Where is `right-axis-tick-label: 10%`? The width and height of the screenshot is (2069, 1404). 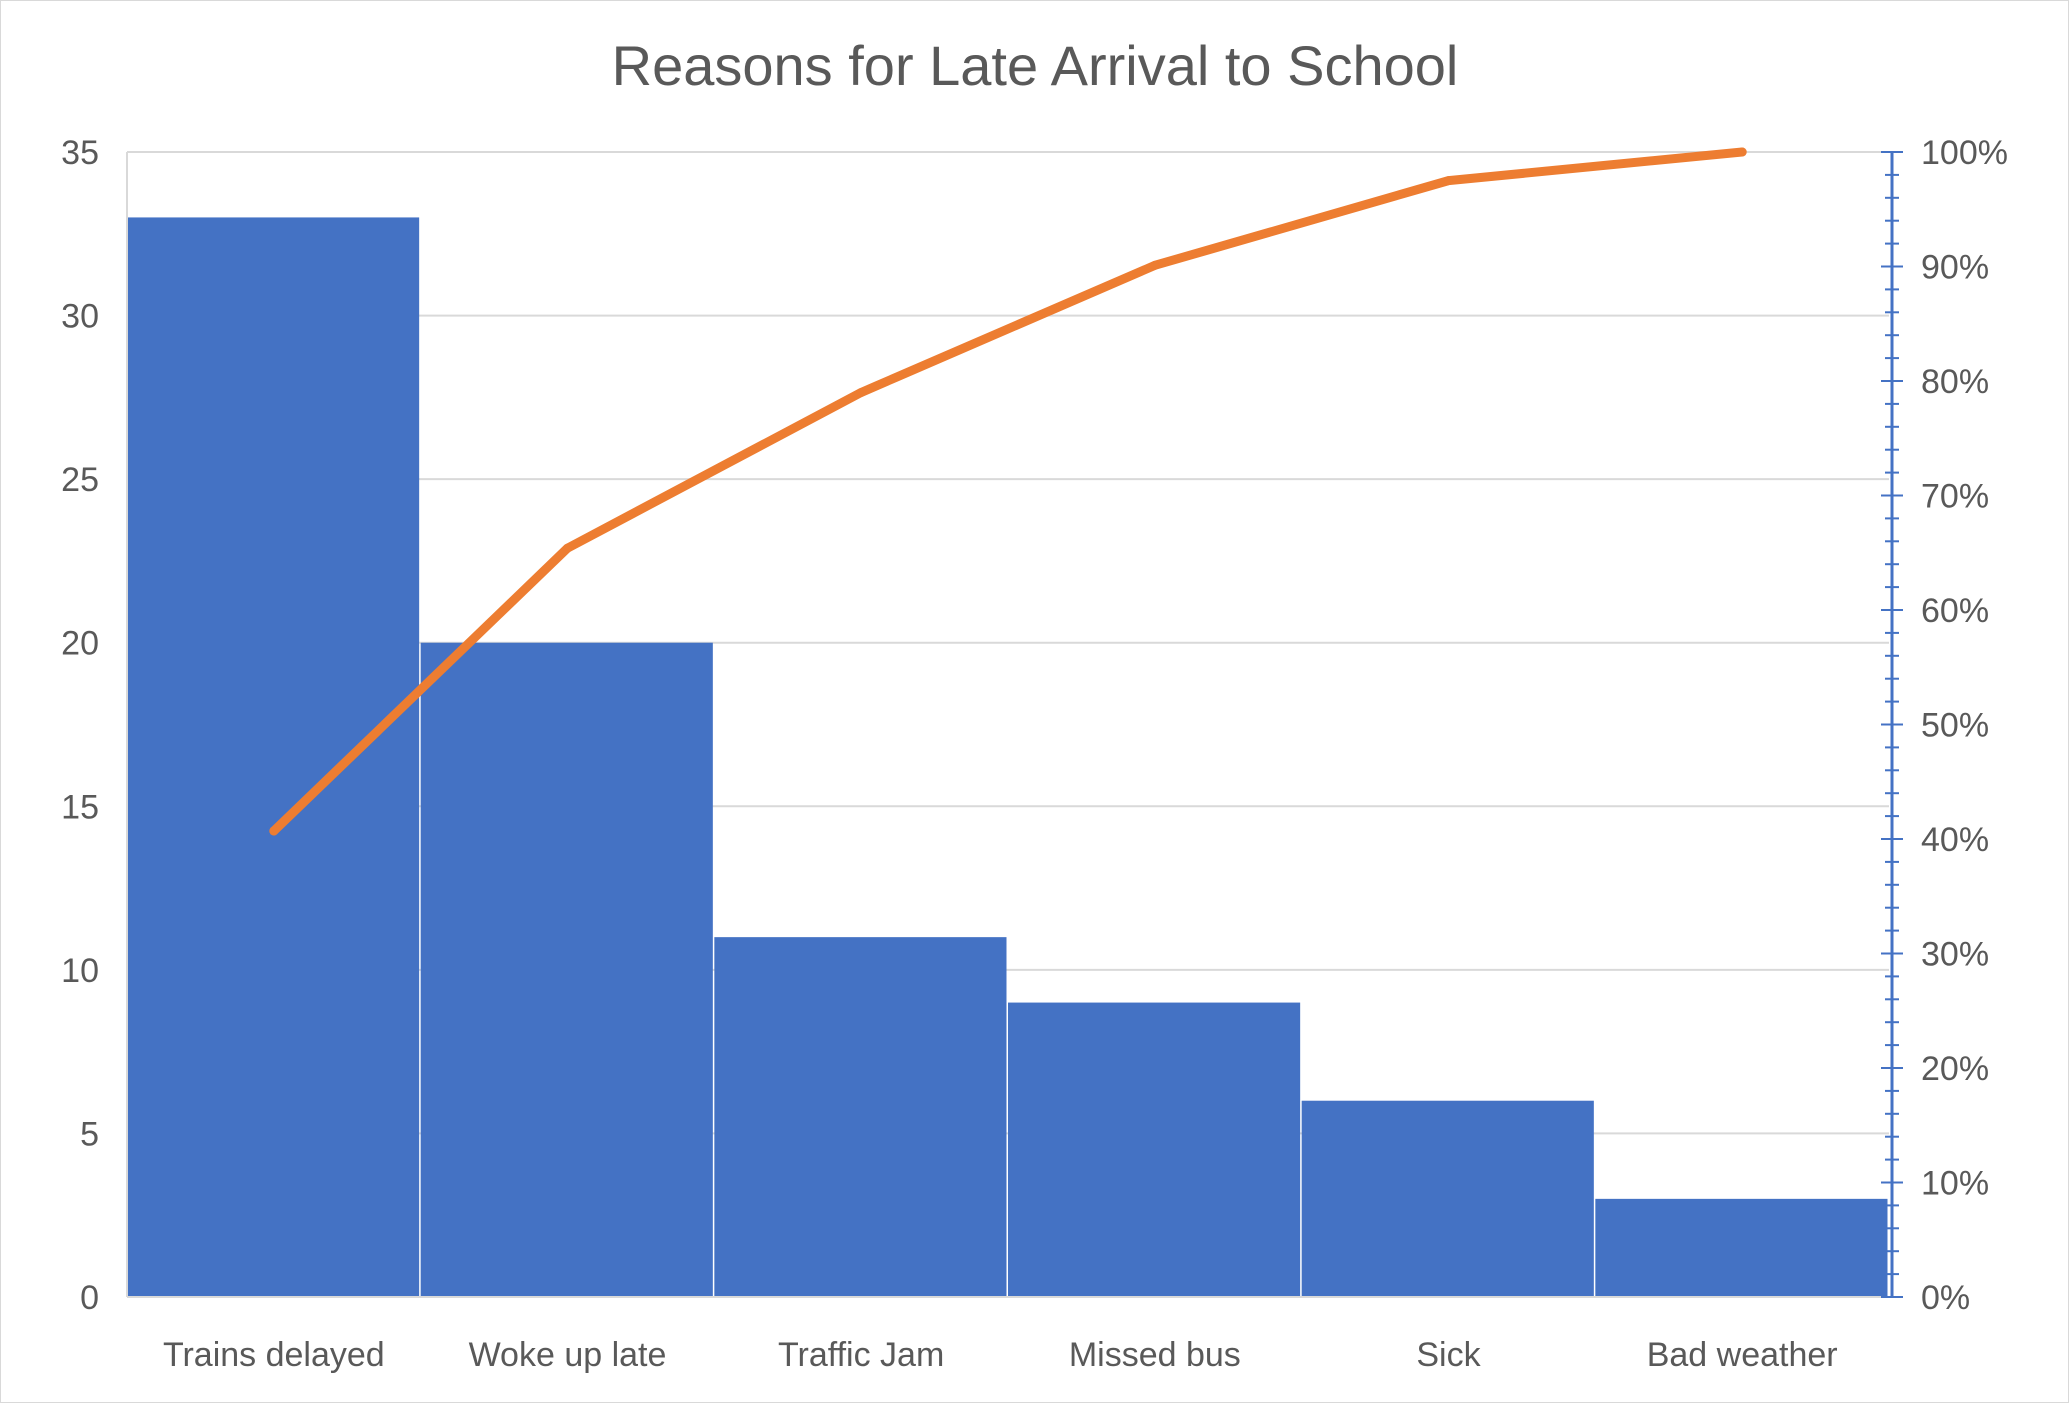
right-axis-tick-label: 10% is located at coordinates (1955, 1184).